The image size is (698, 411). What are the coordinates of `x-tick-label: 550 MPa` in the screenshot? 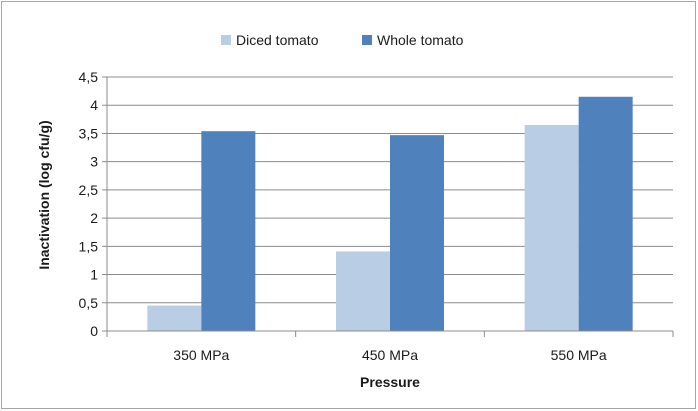 It's located at (579, 355).